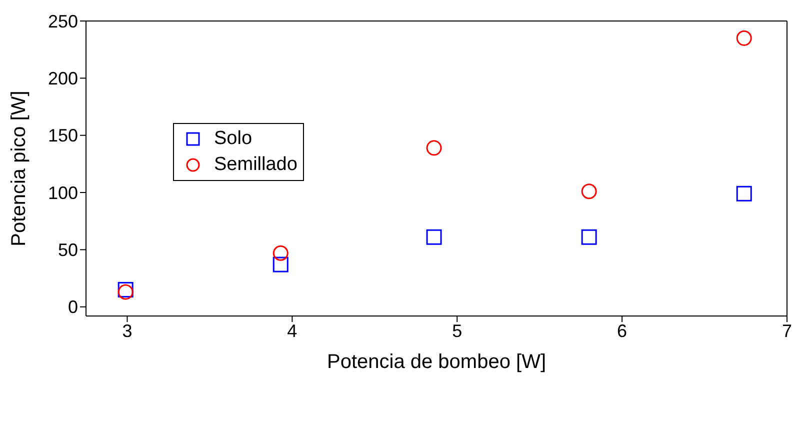 This screenshot has width=808, height=445. Describe the element at coordinates (63, 78) in the screenshot. I see `y-tick-label: 200` at that location.